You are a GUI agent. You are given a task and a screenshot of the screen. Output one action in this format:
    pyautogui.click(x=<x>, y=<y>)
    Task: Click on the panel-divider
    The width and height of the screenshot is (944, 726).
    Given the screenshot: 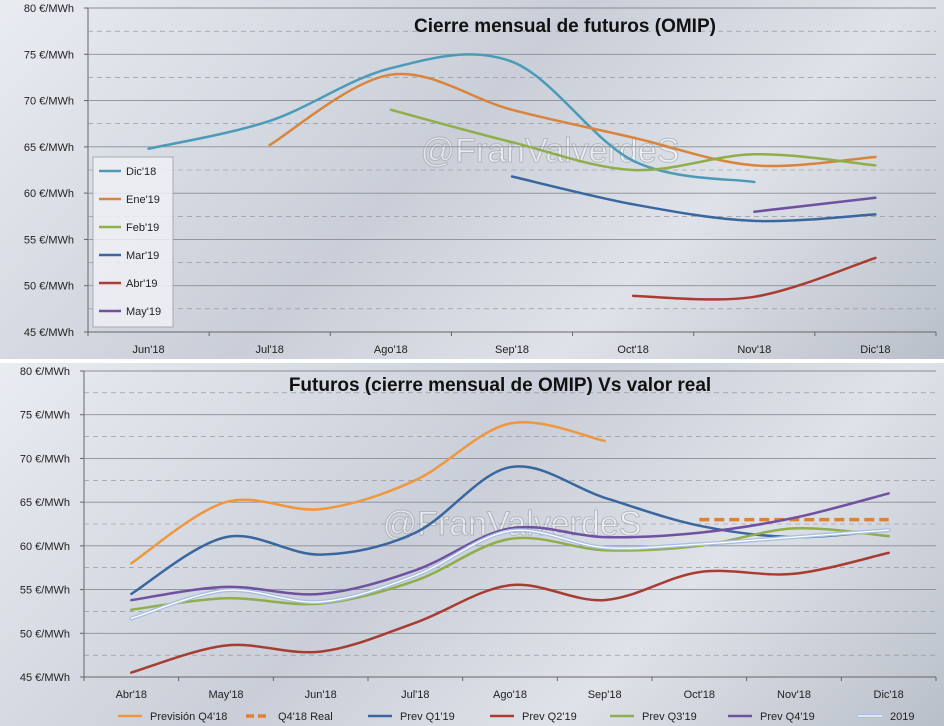 What is the action you would take?
    pyautogui.click(x=472, y=361)
    